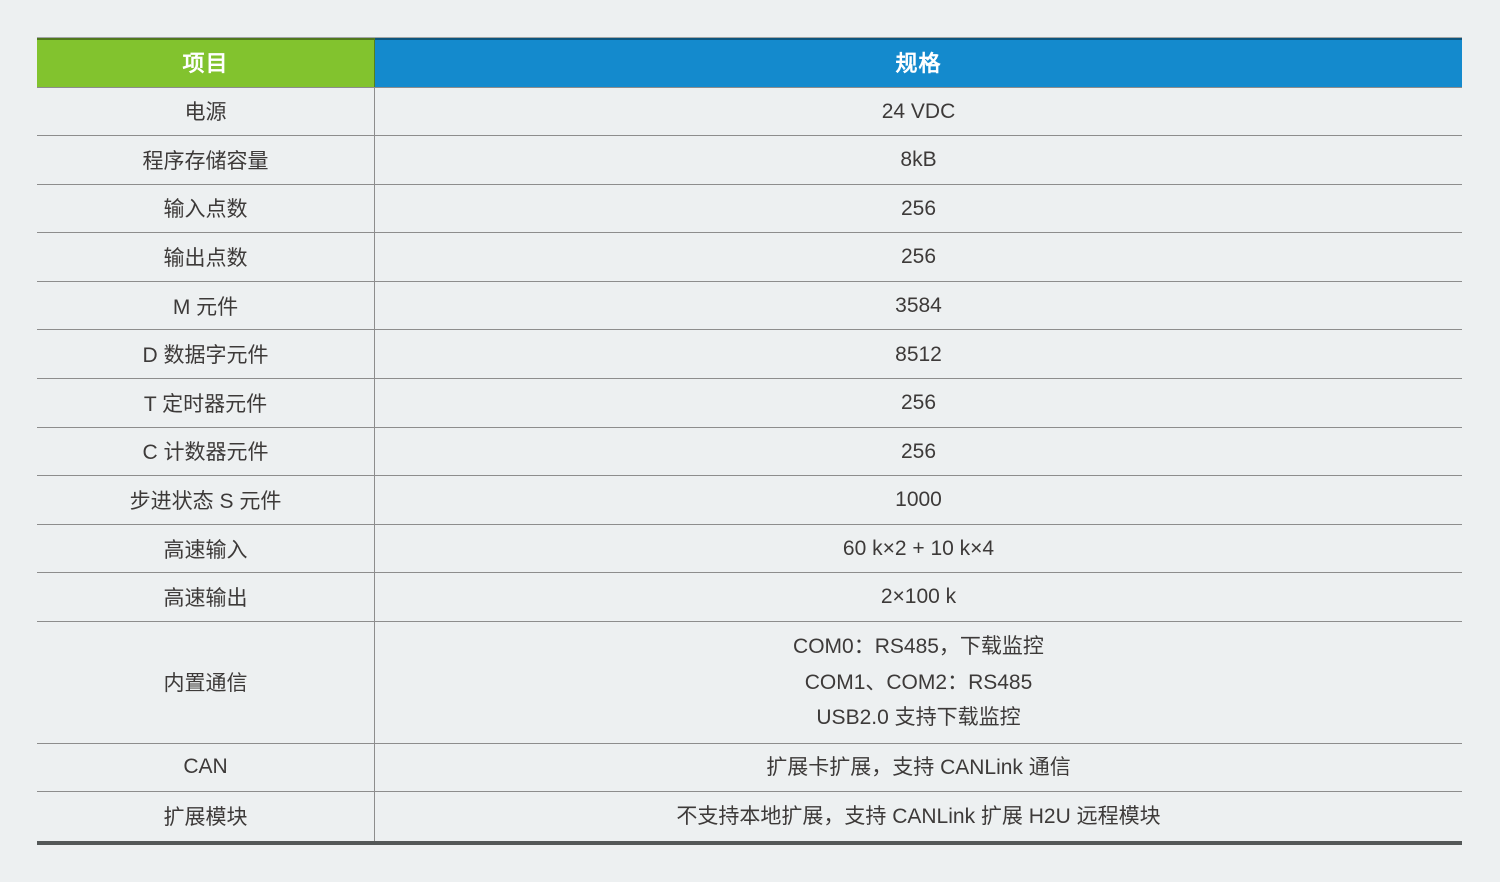  I want to click on header-item-label: 项目, so click(205, 64).